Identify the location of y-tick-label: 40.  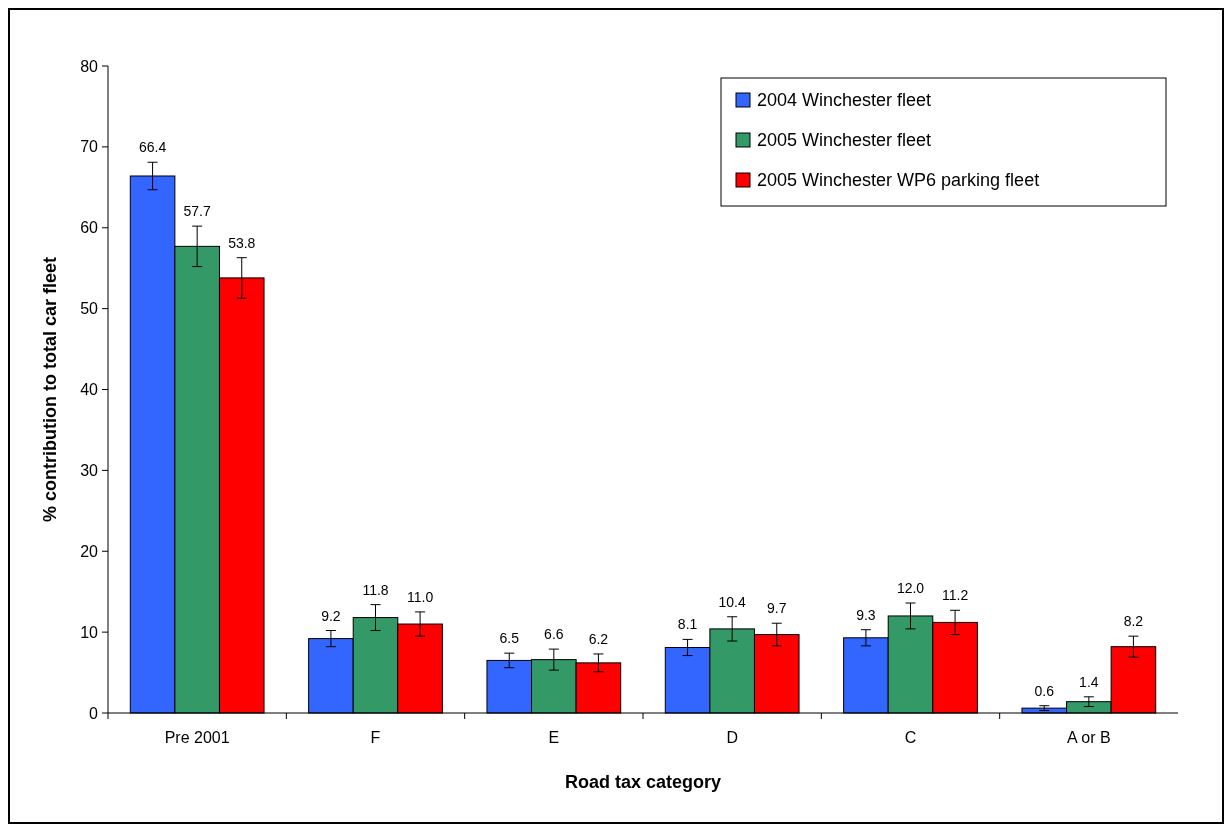
(89, 390).